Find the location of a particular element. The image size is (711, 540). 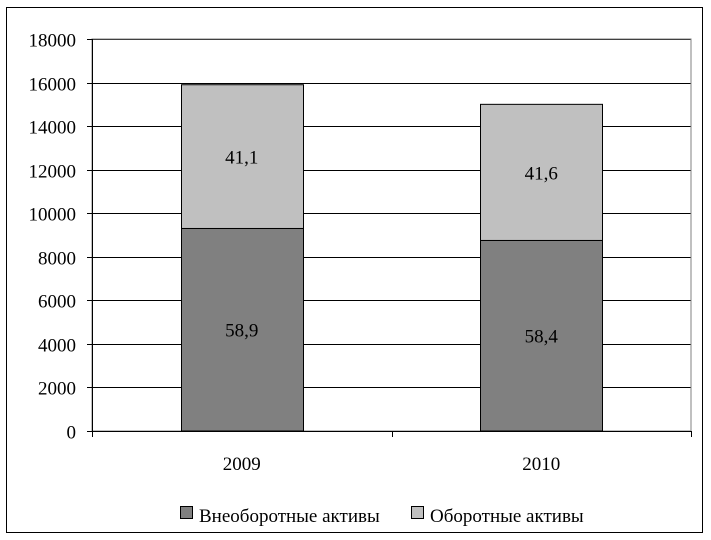

data-label: 41,1 is located at coordinates (241, 158).